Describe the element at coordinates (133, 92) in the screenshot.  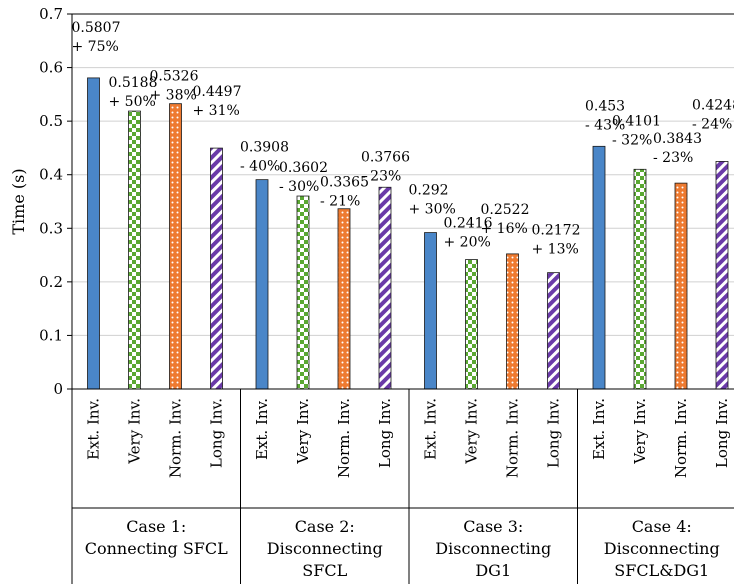
I see `data-label: 0.5188 + 50%` at that location.